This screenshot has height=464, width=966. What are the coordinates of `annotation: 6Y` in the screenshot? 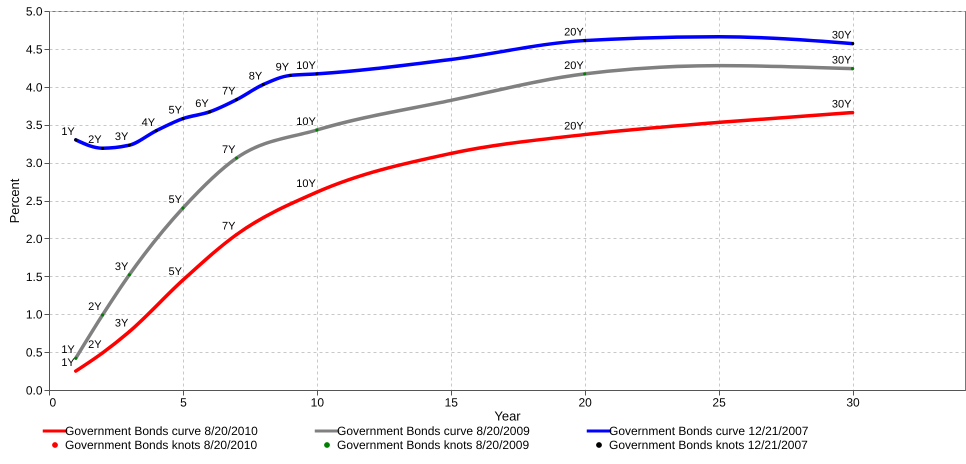 It's located at (202, 104).